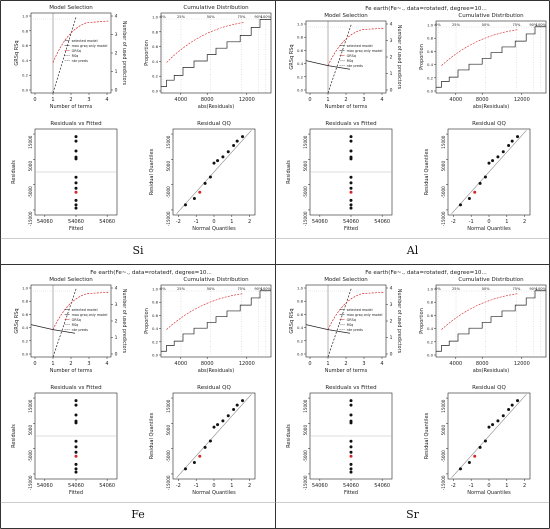 The height and width of the screenshot is (529, 550). What do you see at coordinates (351, 486) in the screenshot?
I see `x-tick-label: 54060` at bounding box center [351, 486].